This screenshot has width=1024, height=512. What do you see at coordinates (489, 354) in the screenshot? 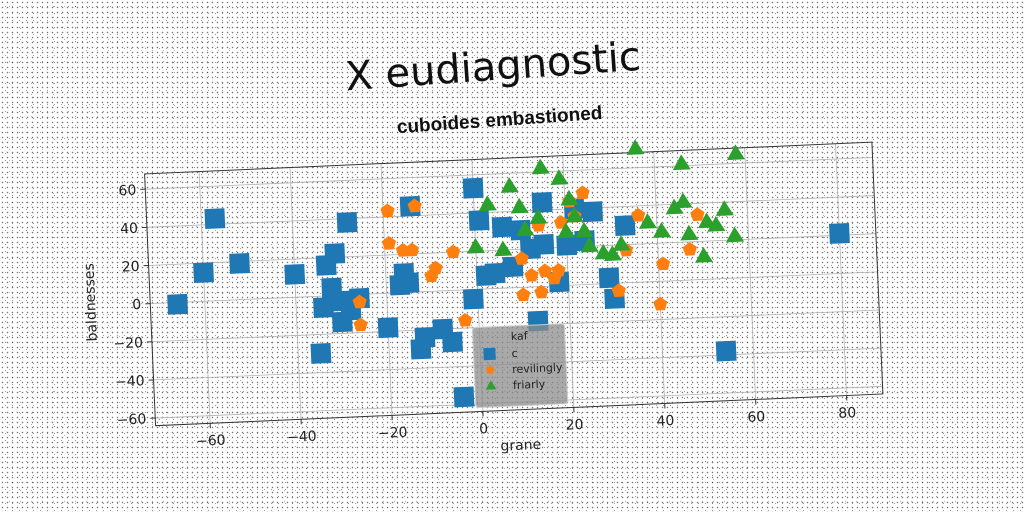
I see `legend-marker-c` at bounding box center [489, 354].